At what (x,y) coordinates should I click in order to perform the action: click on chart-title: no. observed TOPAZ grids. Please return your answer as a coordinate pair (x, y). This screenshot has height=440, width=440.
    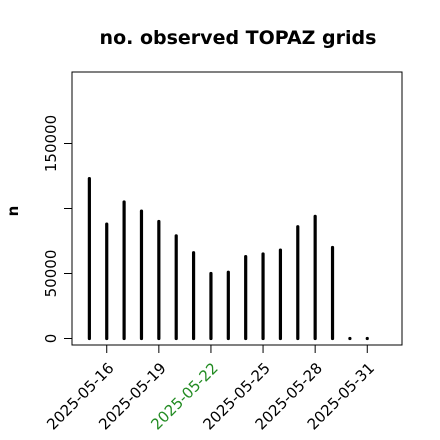
    Looking at the image, I should click on (238, 38).